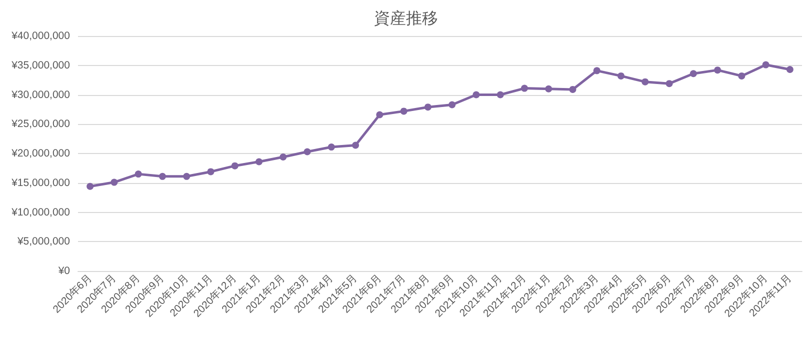 Image resolution: width=812 pixels, height=345 pixels. Describe the element at coordinates (40, 182) in the screenshot. I see `y-tick-label: ¥15,000,000` at that location.